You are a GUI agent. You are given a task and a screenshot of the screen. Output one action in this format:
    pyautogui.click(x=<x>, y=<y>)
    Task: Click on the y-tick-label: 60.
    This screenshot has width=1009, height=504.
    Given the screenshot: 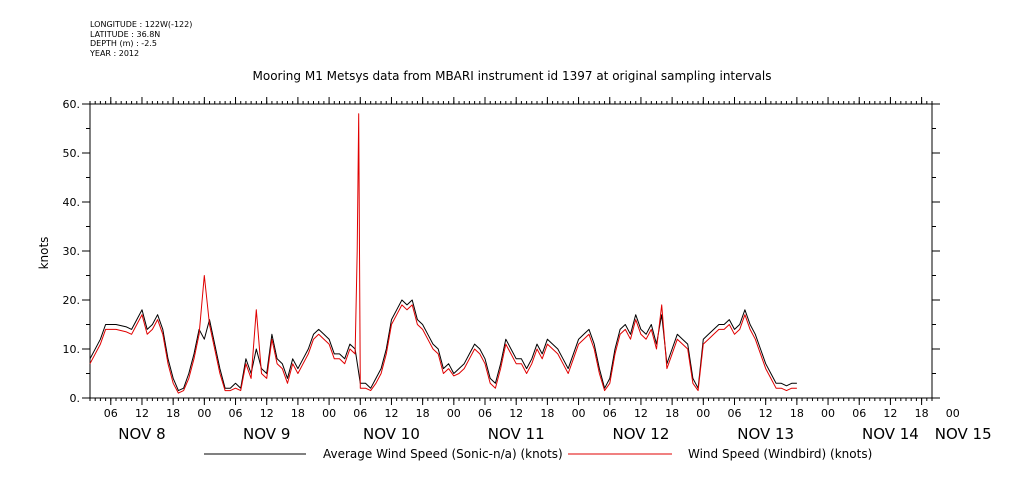 What is the action you would take?
    pyautogui.click(x=72, y=104)
    